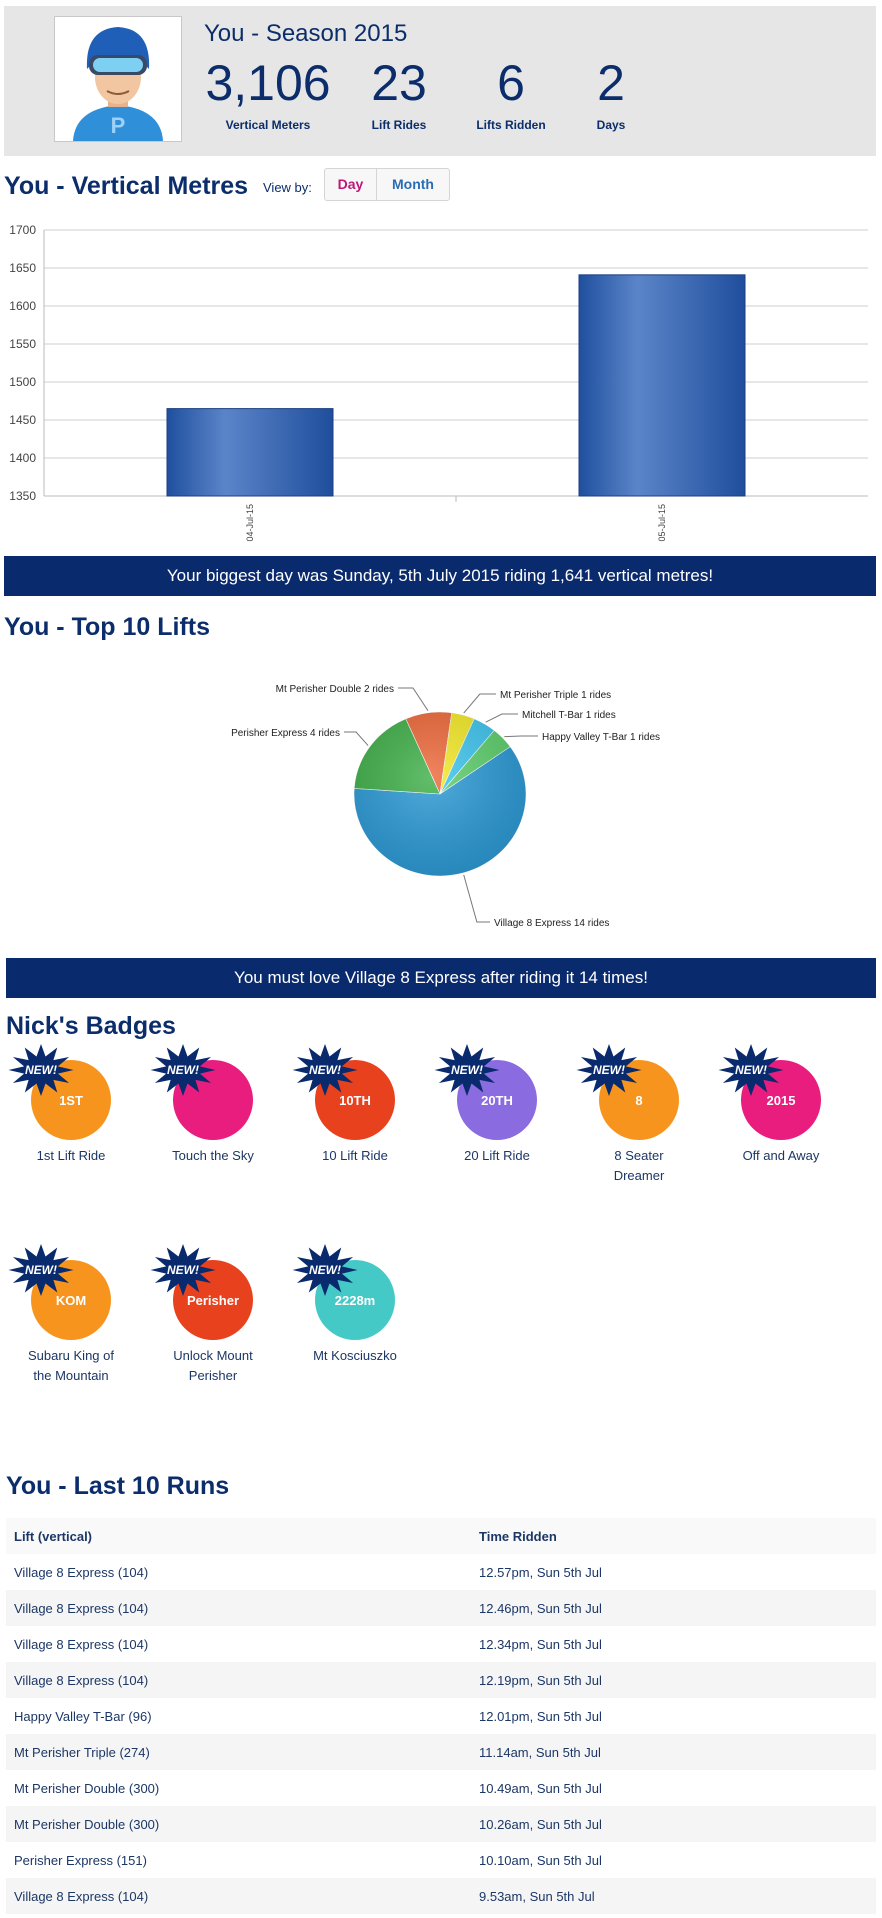  Describe the element at coordinates (551, 923) in the screenshot. I see `pie-label: Village 8 Express 14 rides` at that location.